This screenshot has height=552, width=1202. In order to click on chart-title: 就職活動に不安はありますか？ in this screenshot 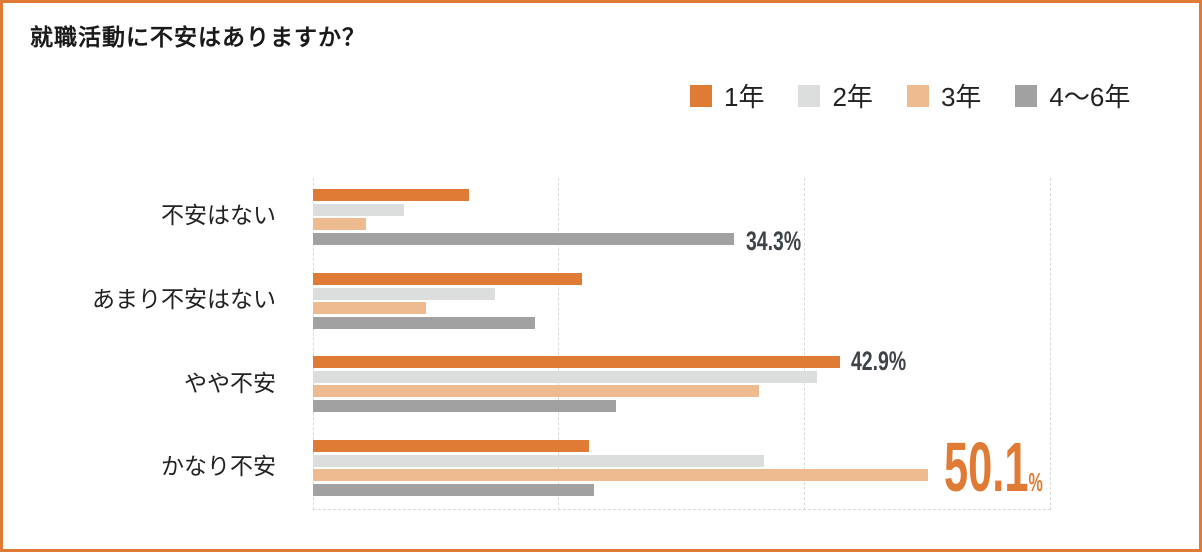, I will do `click(198, 38)`.